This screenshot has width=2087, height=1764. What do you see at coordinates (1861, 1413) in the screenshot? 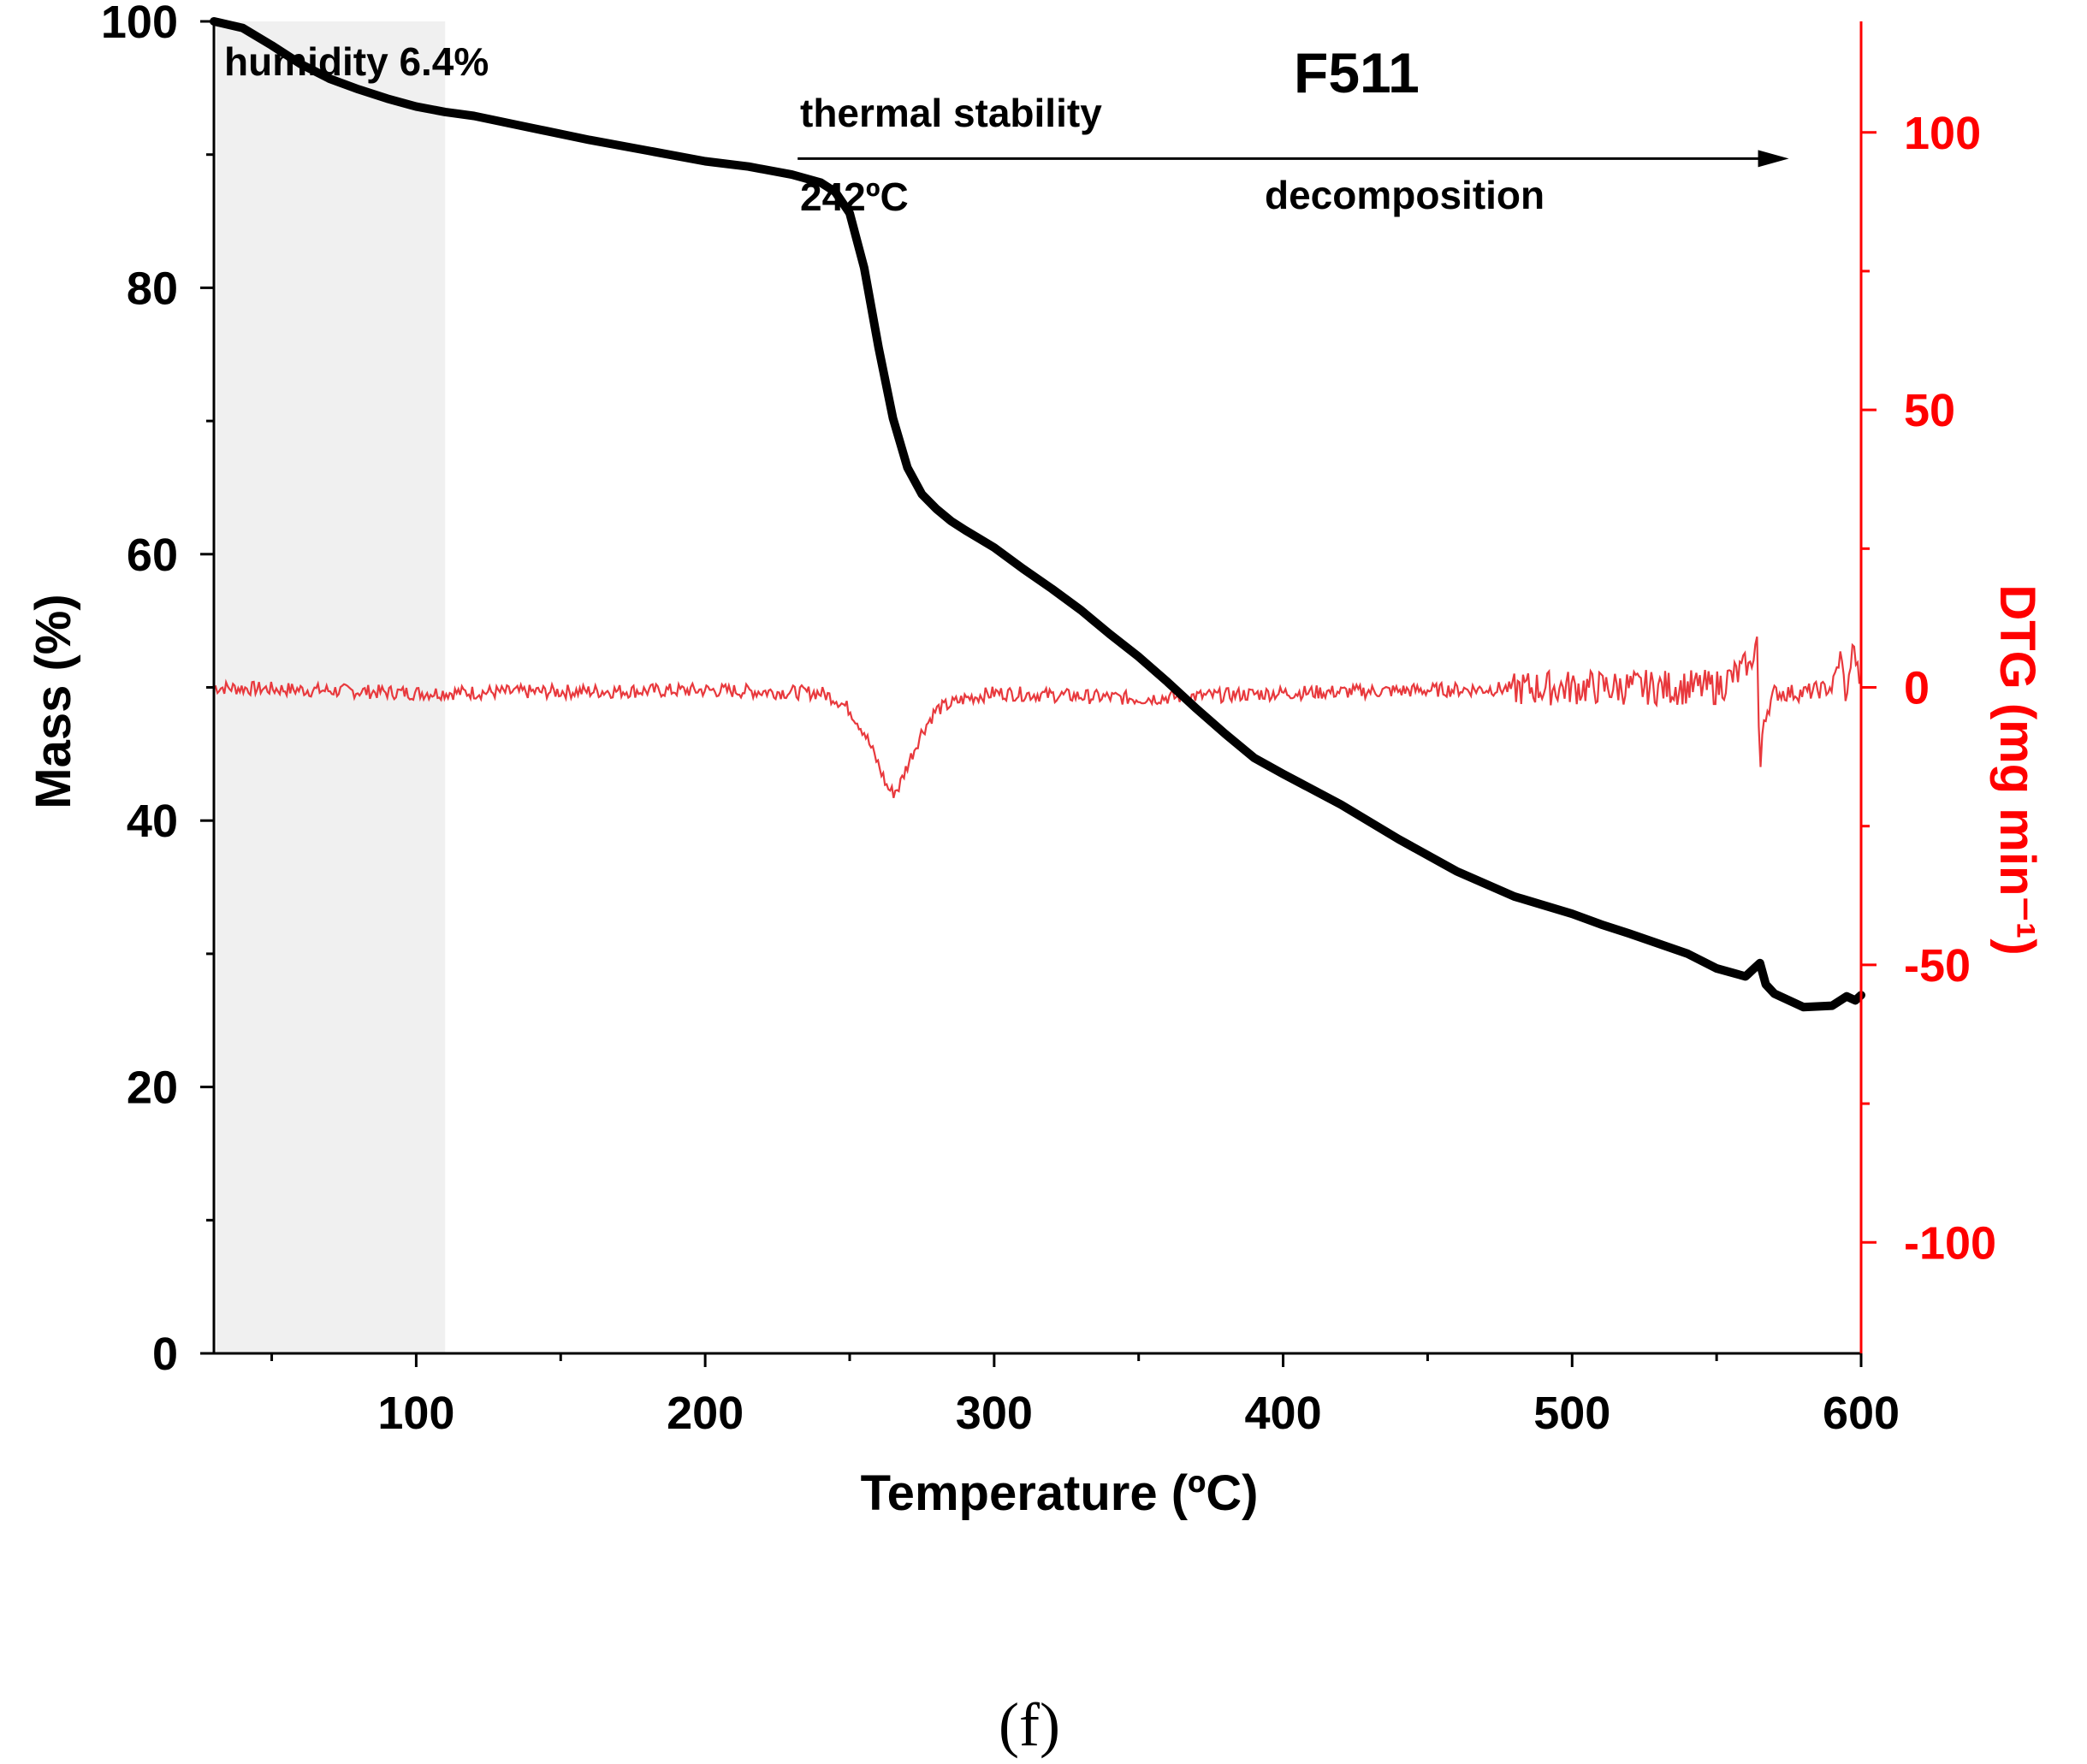
I see `x-tick-label: 600` at bounding box center [1861, 1413].